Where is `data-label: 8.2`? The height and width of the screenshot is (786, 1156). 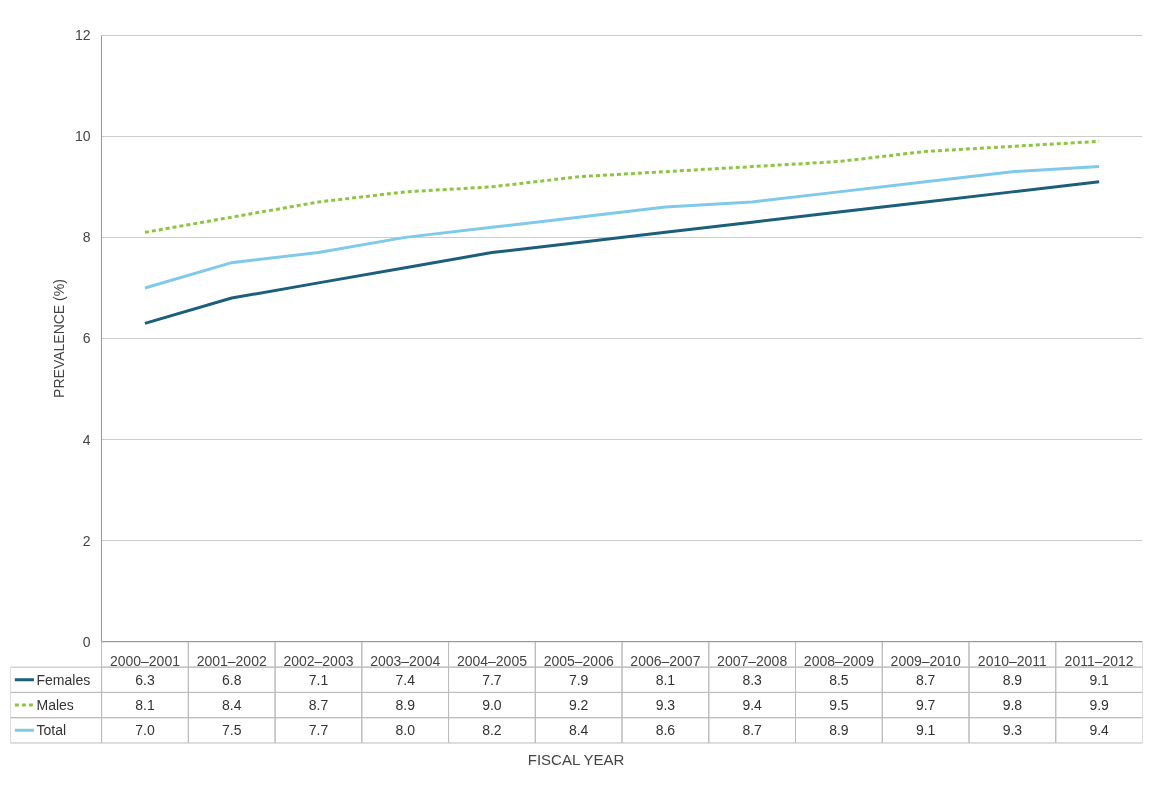 data-label: 8.2 is located at coordinates (492, 730).